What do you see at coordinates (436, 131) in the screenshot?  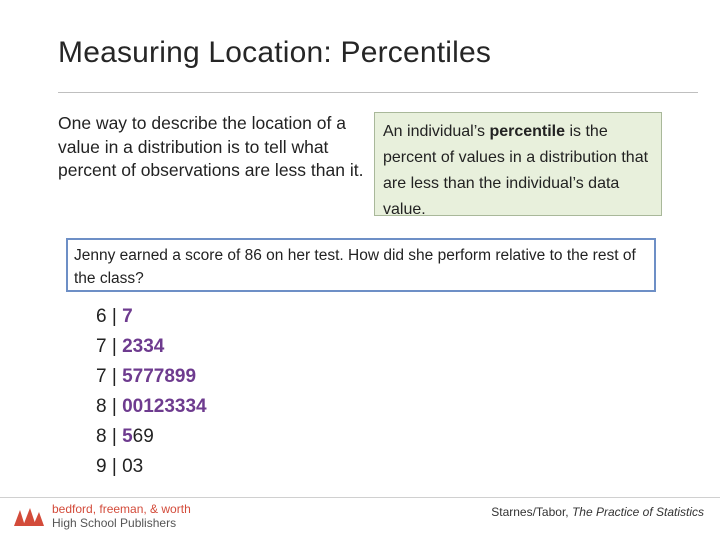 I see `definition-before: An individual’s` at bounding box center [436, 131].